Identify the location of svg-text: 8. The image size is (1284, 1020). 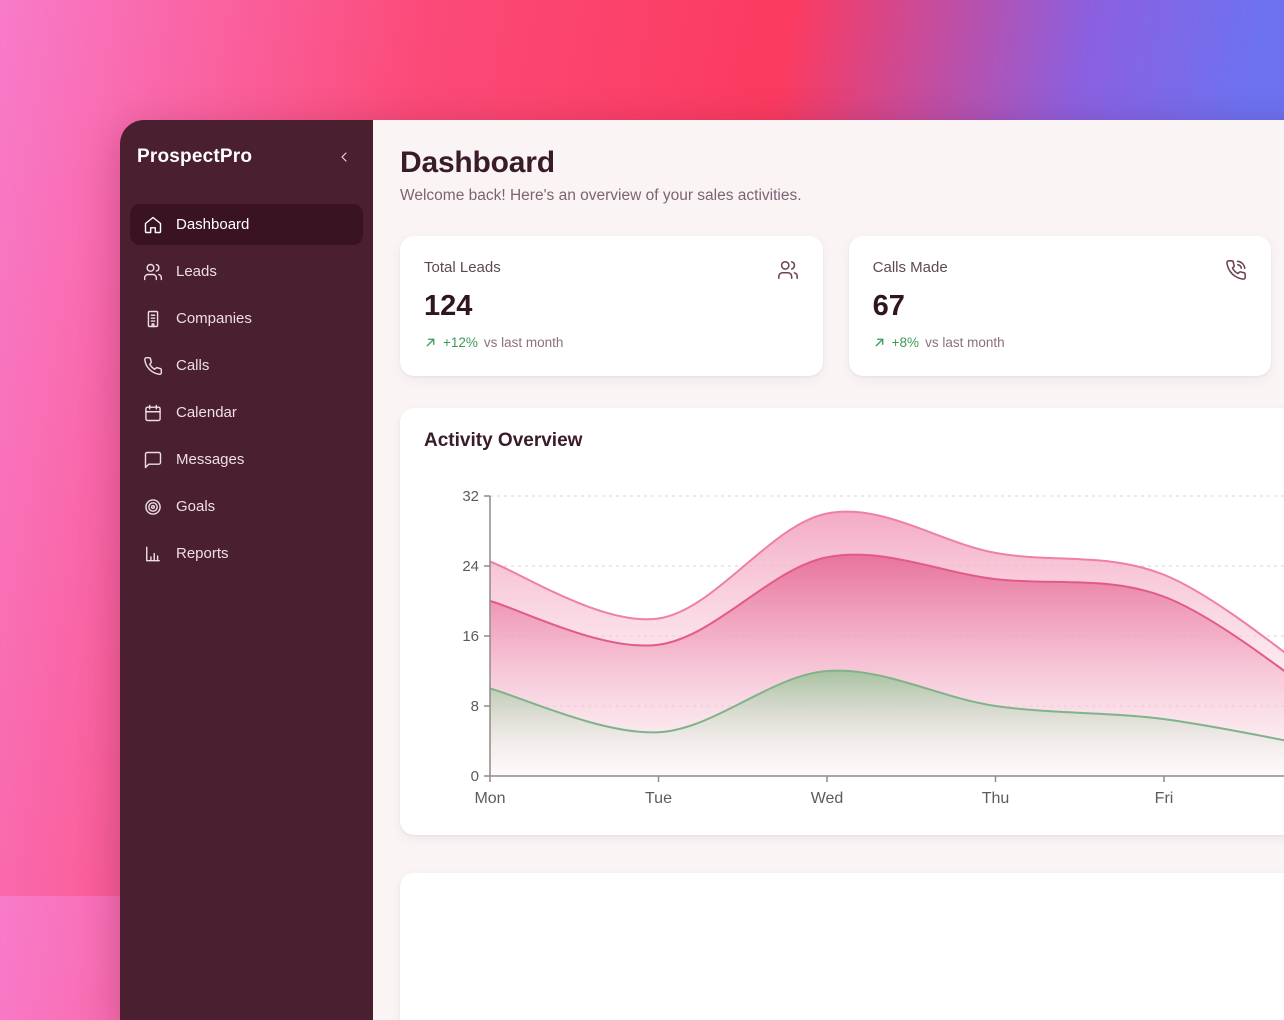
(475, 706).